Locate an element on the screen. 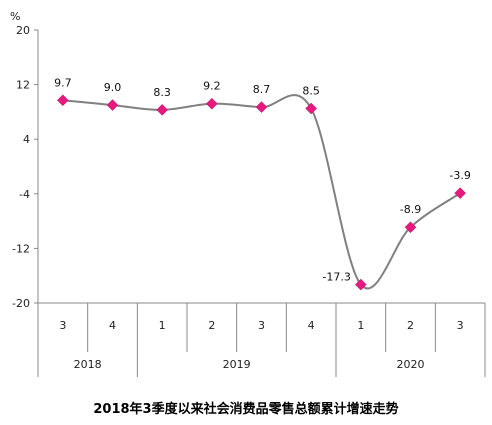 Image resolution: width=492 pixels, height=425 pixels. chart-title: 2018年3季度以来社会消费品零售总额累计增速走势 is located at coordinates (246, 409).